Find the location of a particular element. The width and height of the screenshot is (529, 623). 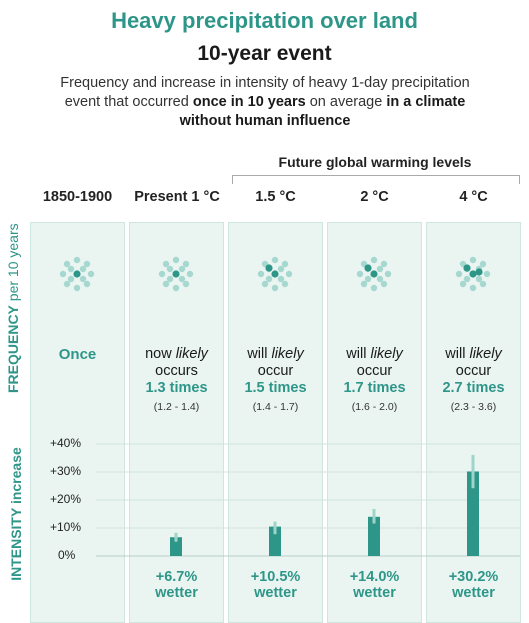

wetter-label-4: +30.2% wetter is located at coordinates (473, 585).